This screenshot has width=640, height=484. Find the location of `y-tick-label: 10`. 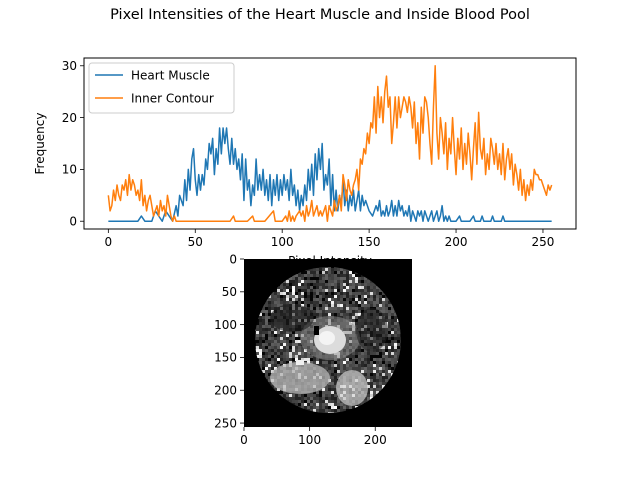

y-tick-label: 10 is located at coordinates (69, 170).